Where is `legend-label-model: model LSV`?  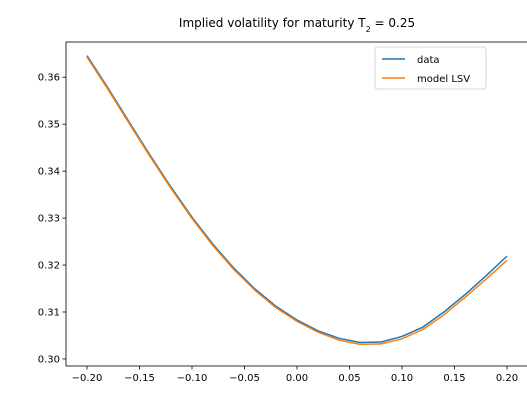
legend-label-model: model LSV is located at coordinates (443, 79).